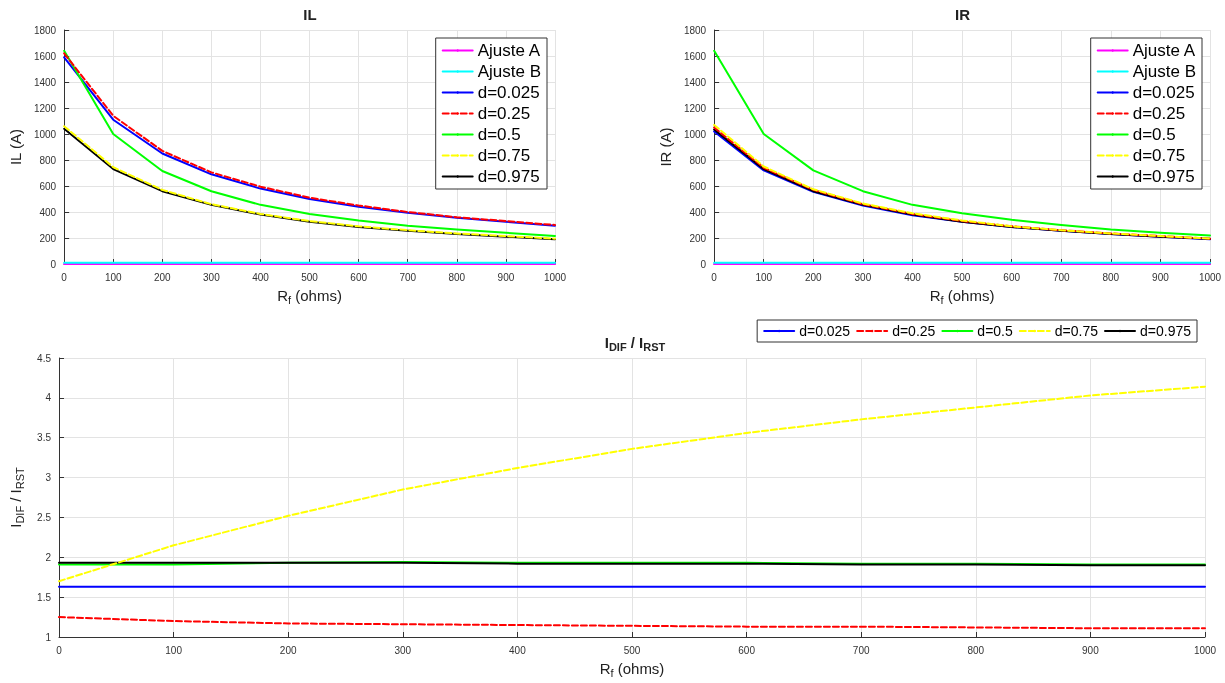 The width and height of the screenshot is (1225, 683). I want to click on y-axis-title: IL (A), so click(15, 147).